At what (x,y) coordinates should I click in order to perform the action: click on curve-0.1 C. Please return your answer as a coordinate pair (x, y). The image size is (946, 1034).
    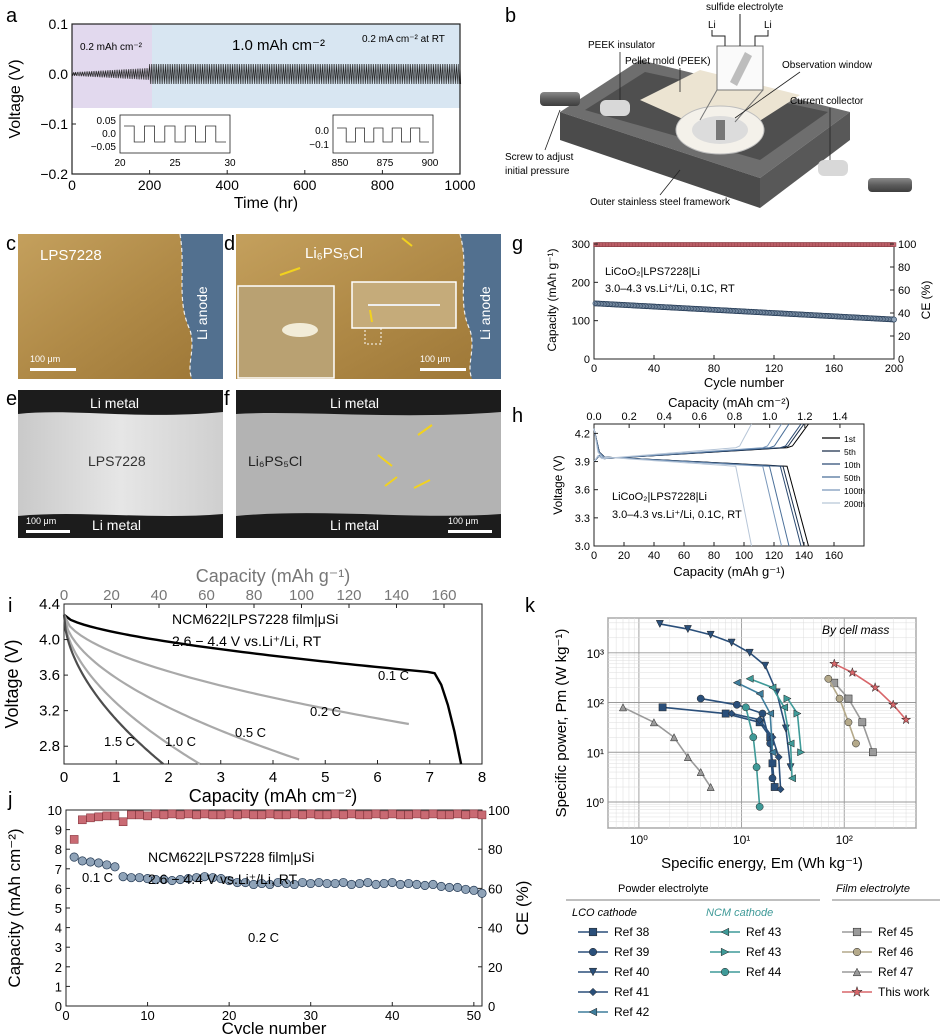
    Looking at the image, I should click on (263, 689).